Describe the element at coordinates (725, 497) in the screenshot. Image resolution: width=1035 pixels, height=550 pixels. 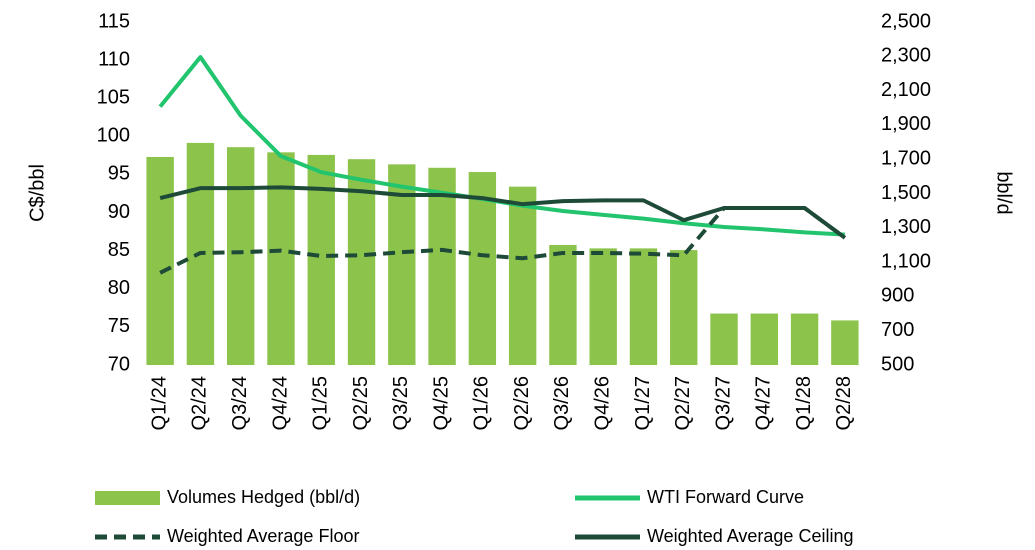
I see `legend-label: WTI Forward Curve` at that location.